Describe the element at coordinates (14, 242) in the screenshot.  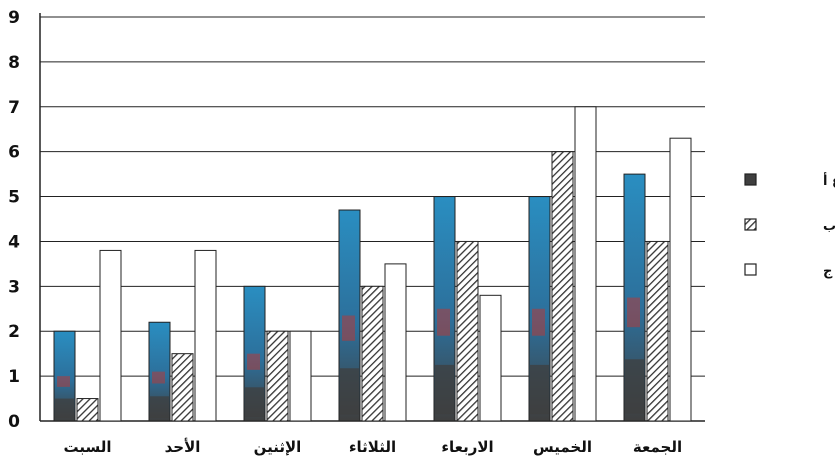
I see `y-tick-label: 4` at that location.